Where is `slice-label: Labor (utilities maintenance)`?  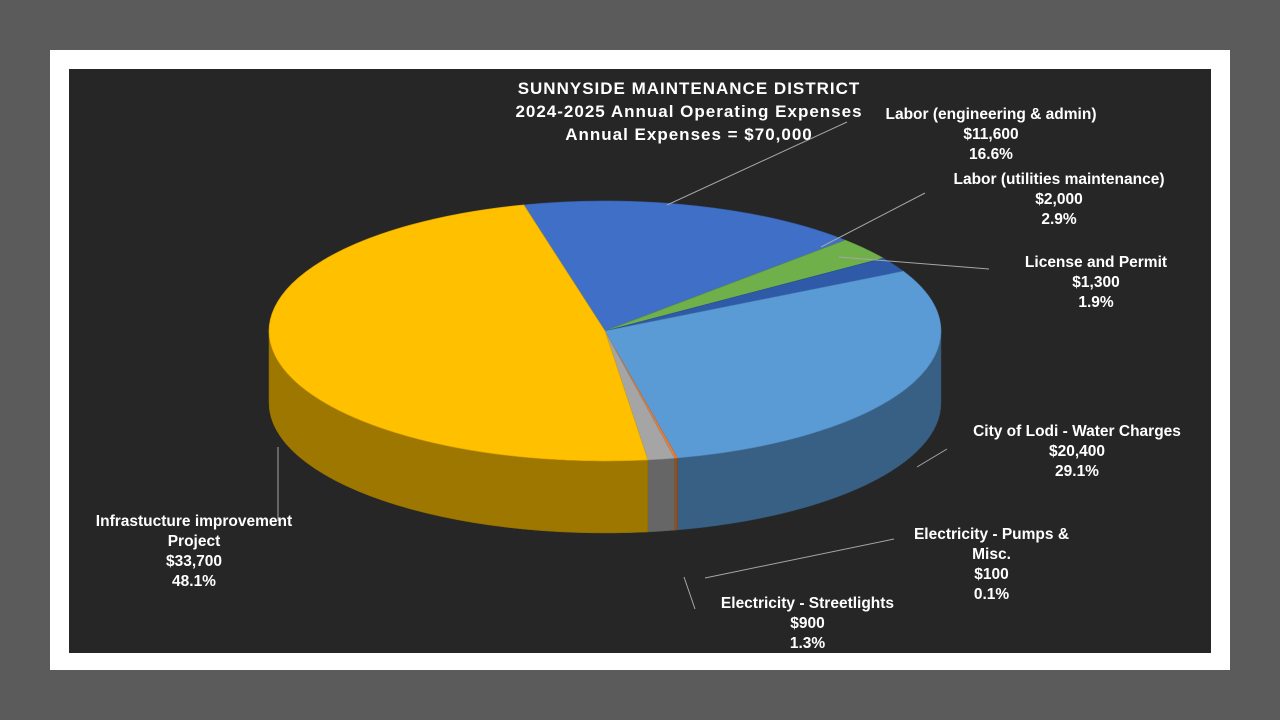
slice-label: Labor (utilities maintenance) is located at coordinates (1059, 179).